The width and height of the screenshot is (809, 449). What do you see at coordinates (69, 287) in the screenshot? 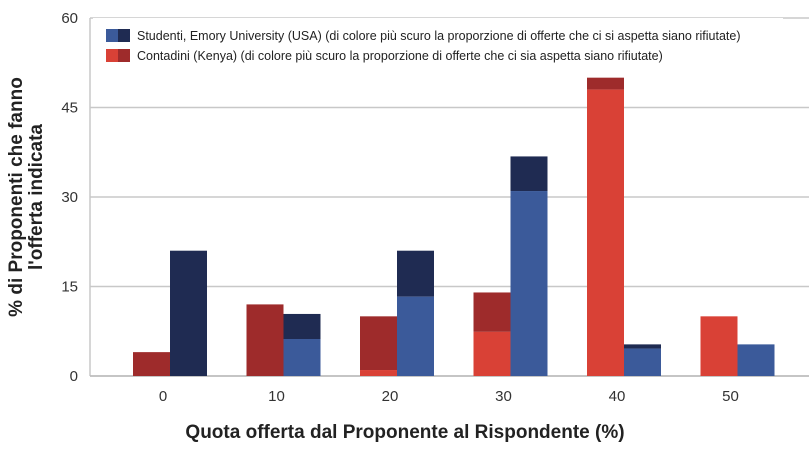
I see `y-tick-label: 15` at bounding box center [69, 287].